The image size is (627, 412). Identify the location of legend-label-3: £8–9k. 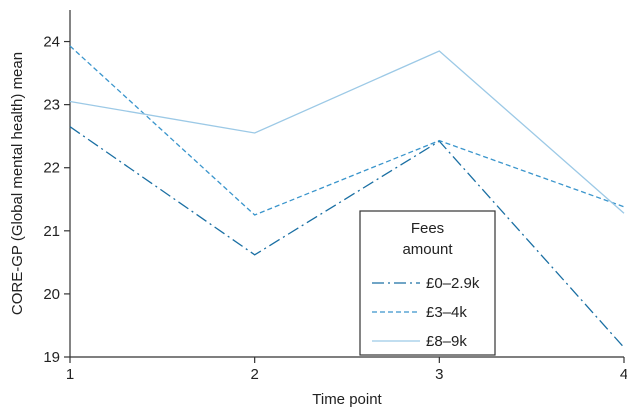
(446, 341).